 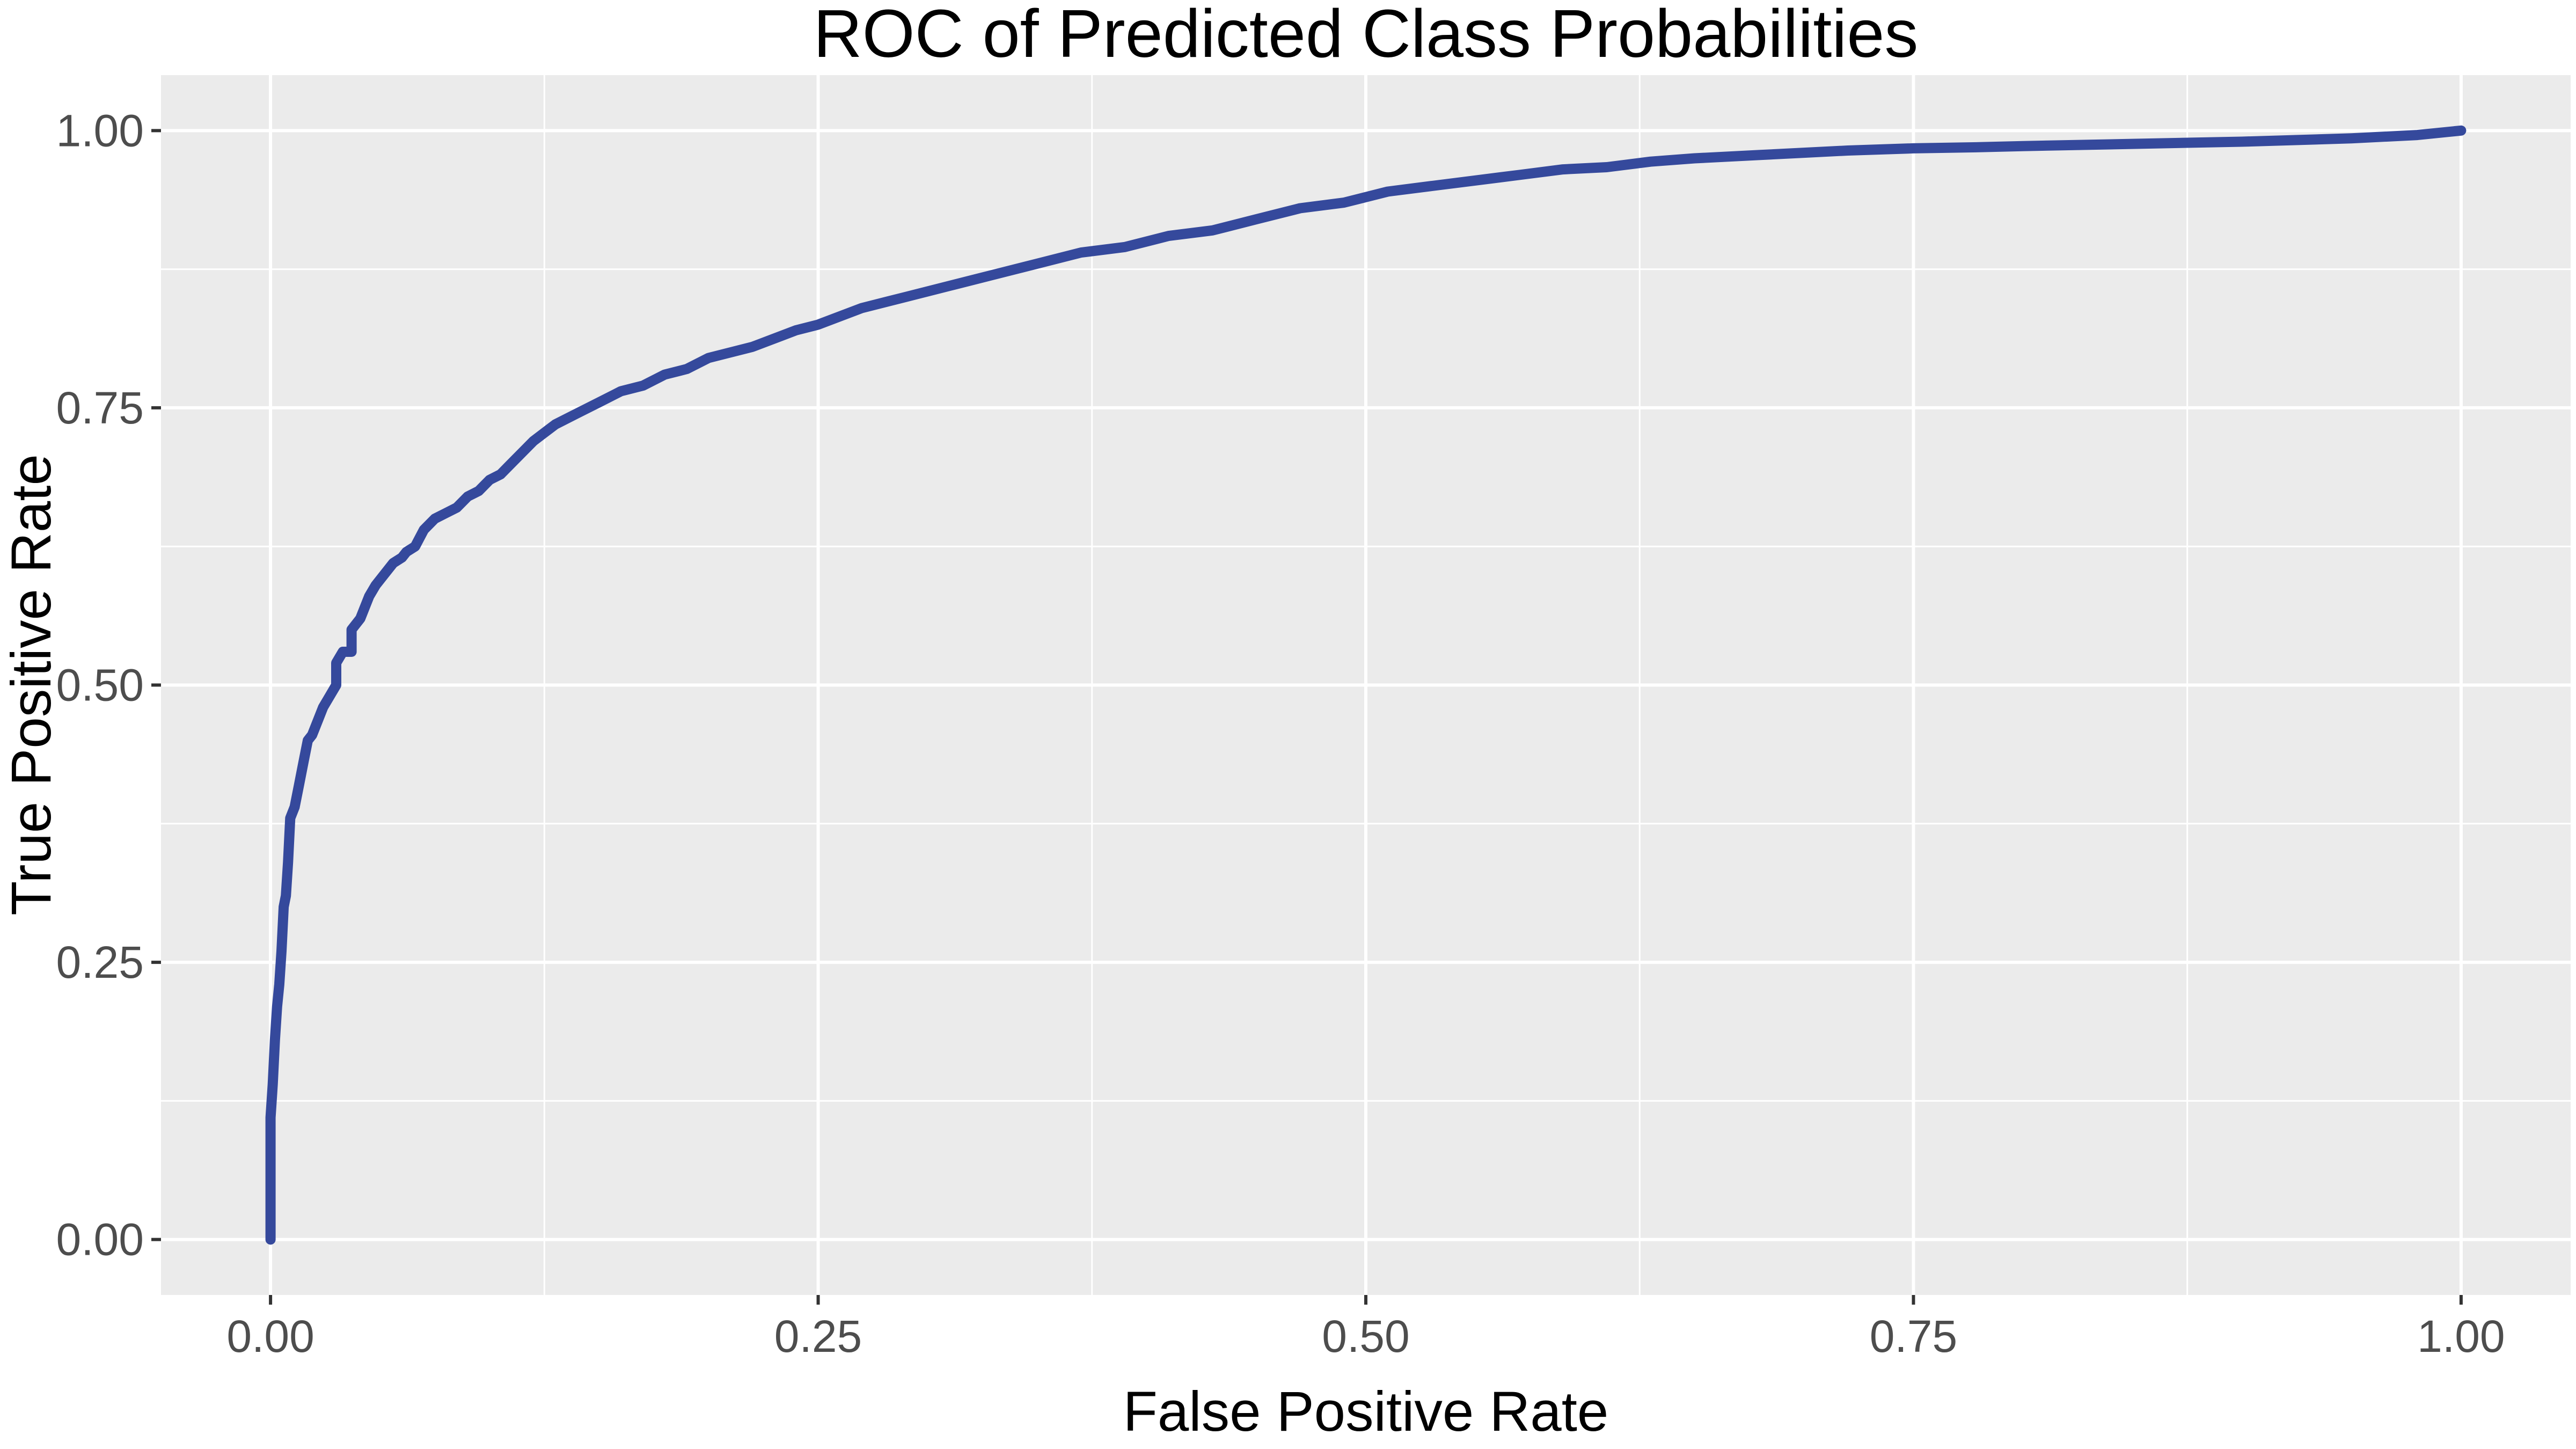 What do you see at coordinates (1914, 1336) in the screenshot?
I see `x-tick-label: 0.75` at bounding box center [1914, 1336].